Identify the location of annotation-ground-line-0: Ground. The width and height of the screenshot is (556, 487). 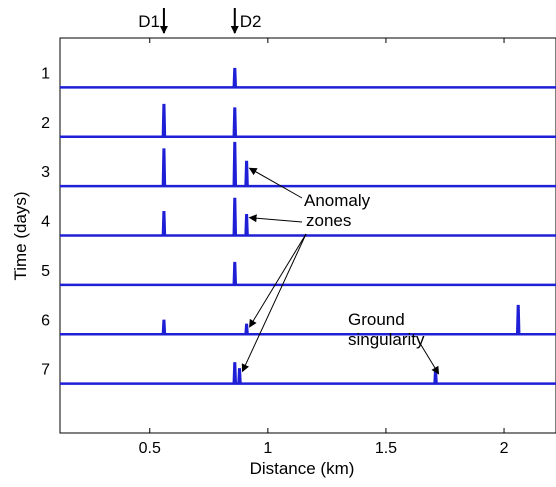
(376, 319).